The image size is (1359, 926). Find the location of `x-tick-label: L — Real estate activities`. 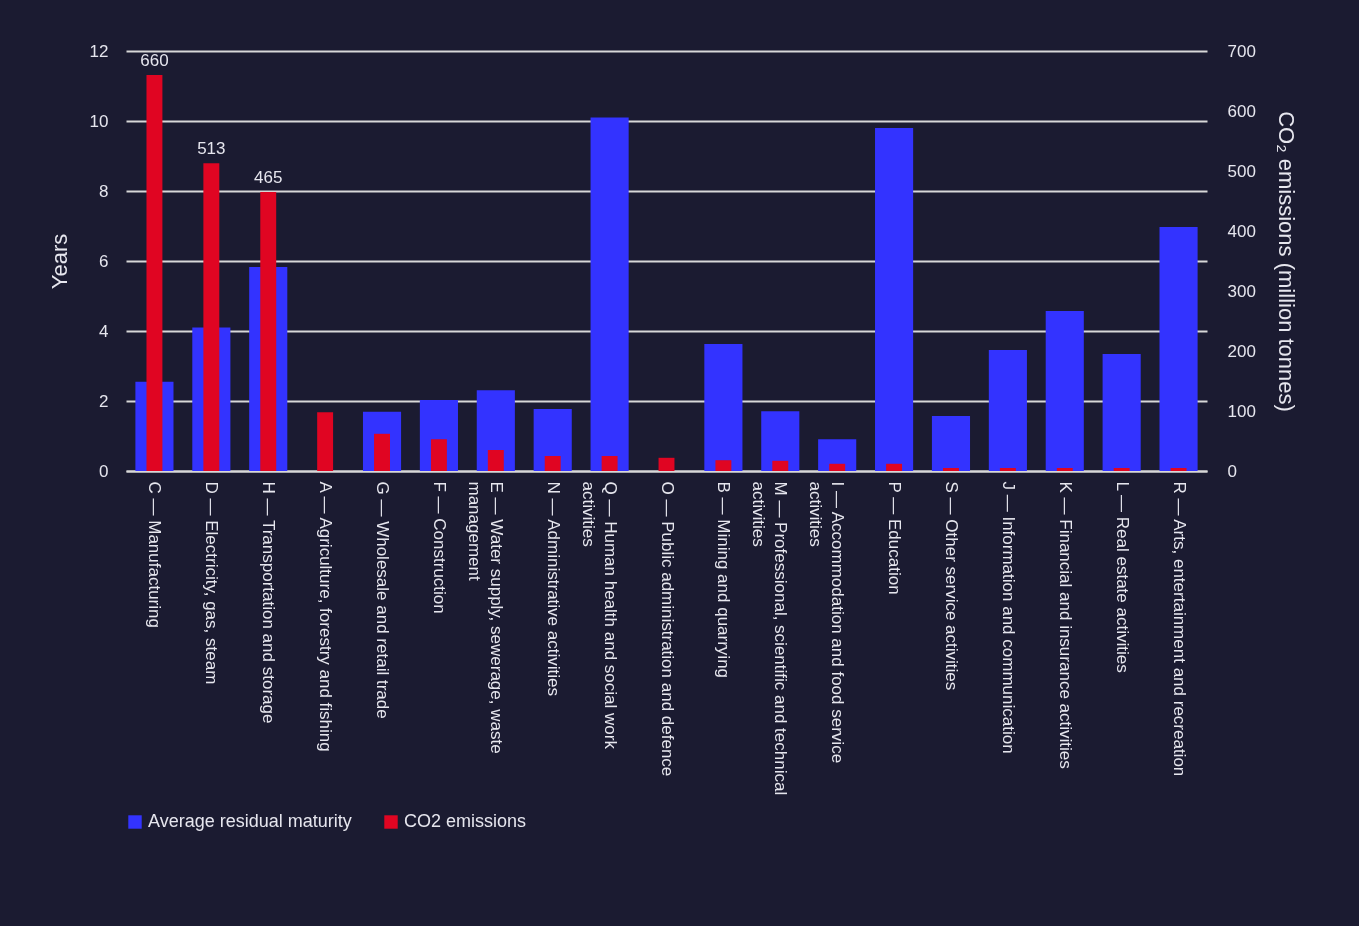

x-tick-label: L — Real estate activities is located at coordinates (1122, 577).